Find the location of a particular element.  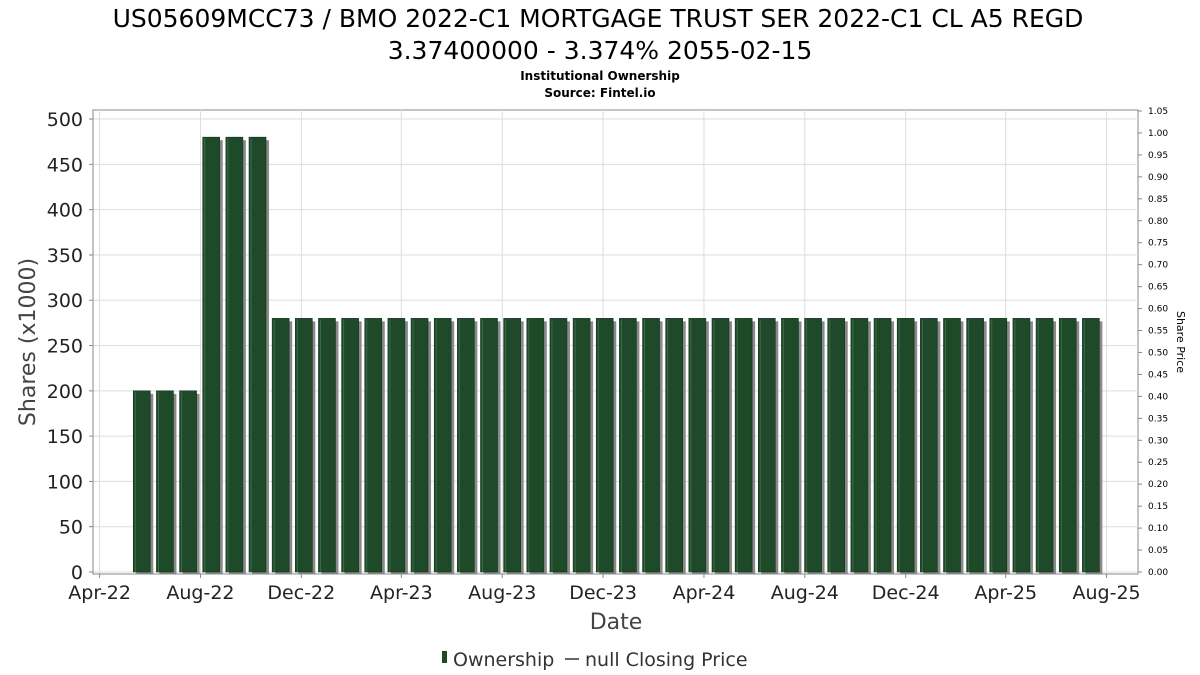

y-tick-label: 200 is located at coordinates (65, 392).